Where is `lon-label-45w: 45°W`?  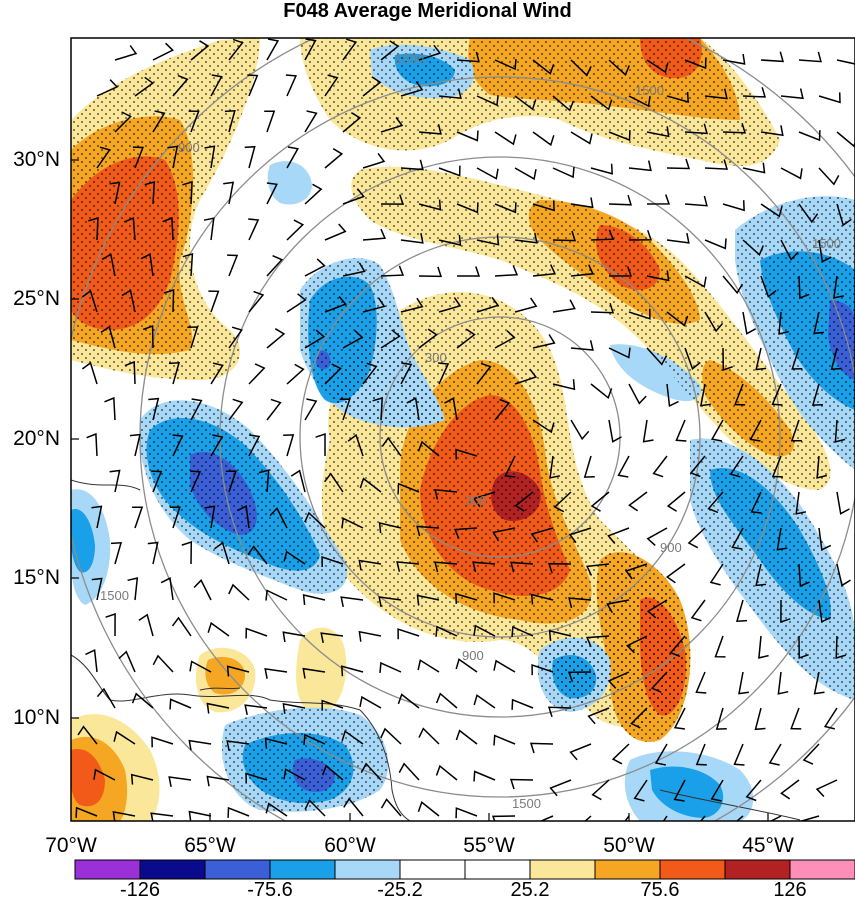
lon-label-45w: 45°W is located at coordinates (768, 845).